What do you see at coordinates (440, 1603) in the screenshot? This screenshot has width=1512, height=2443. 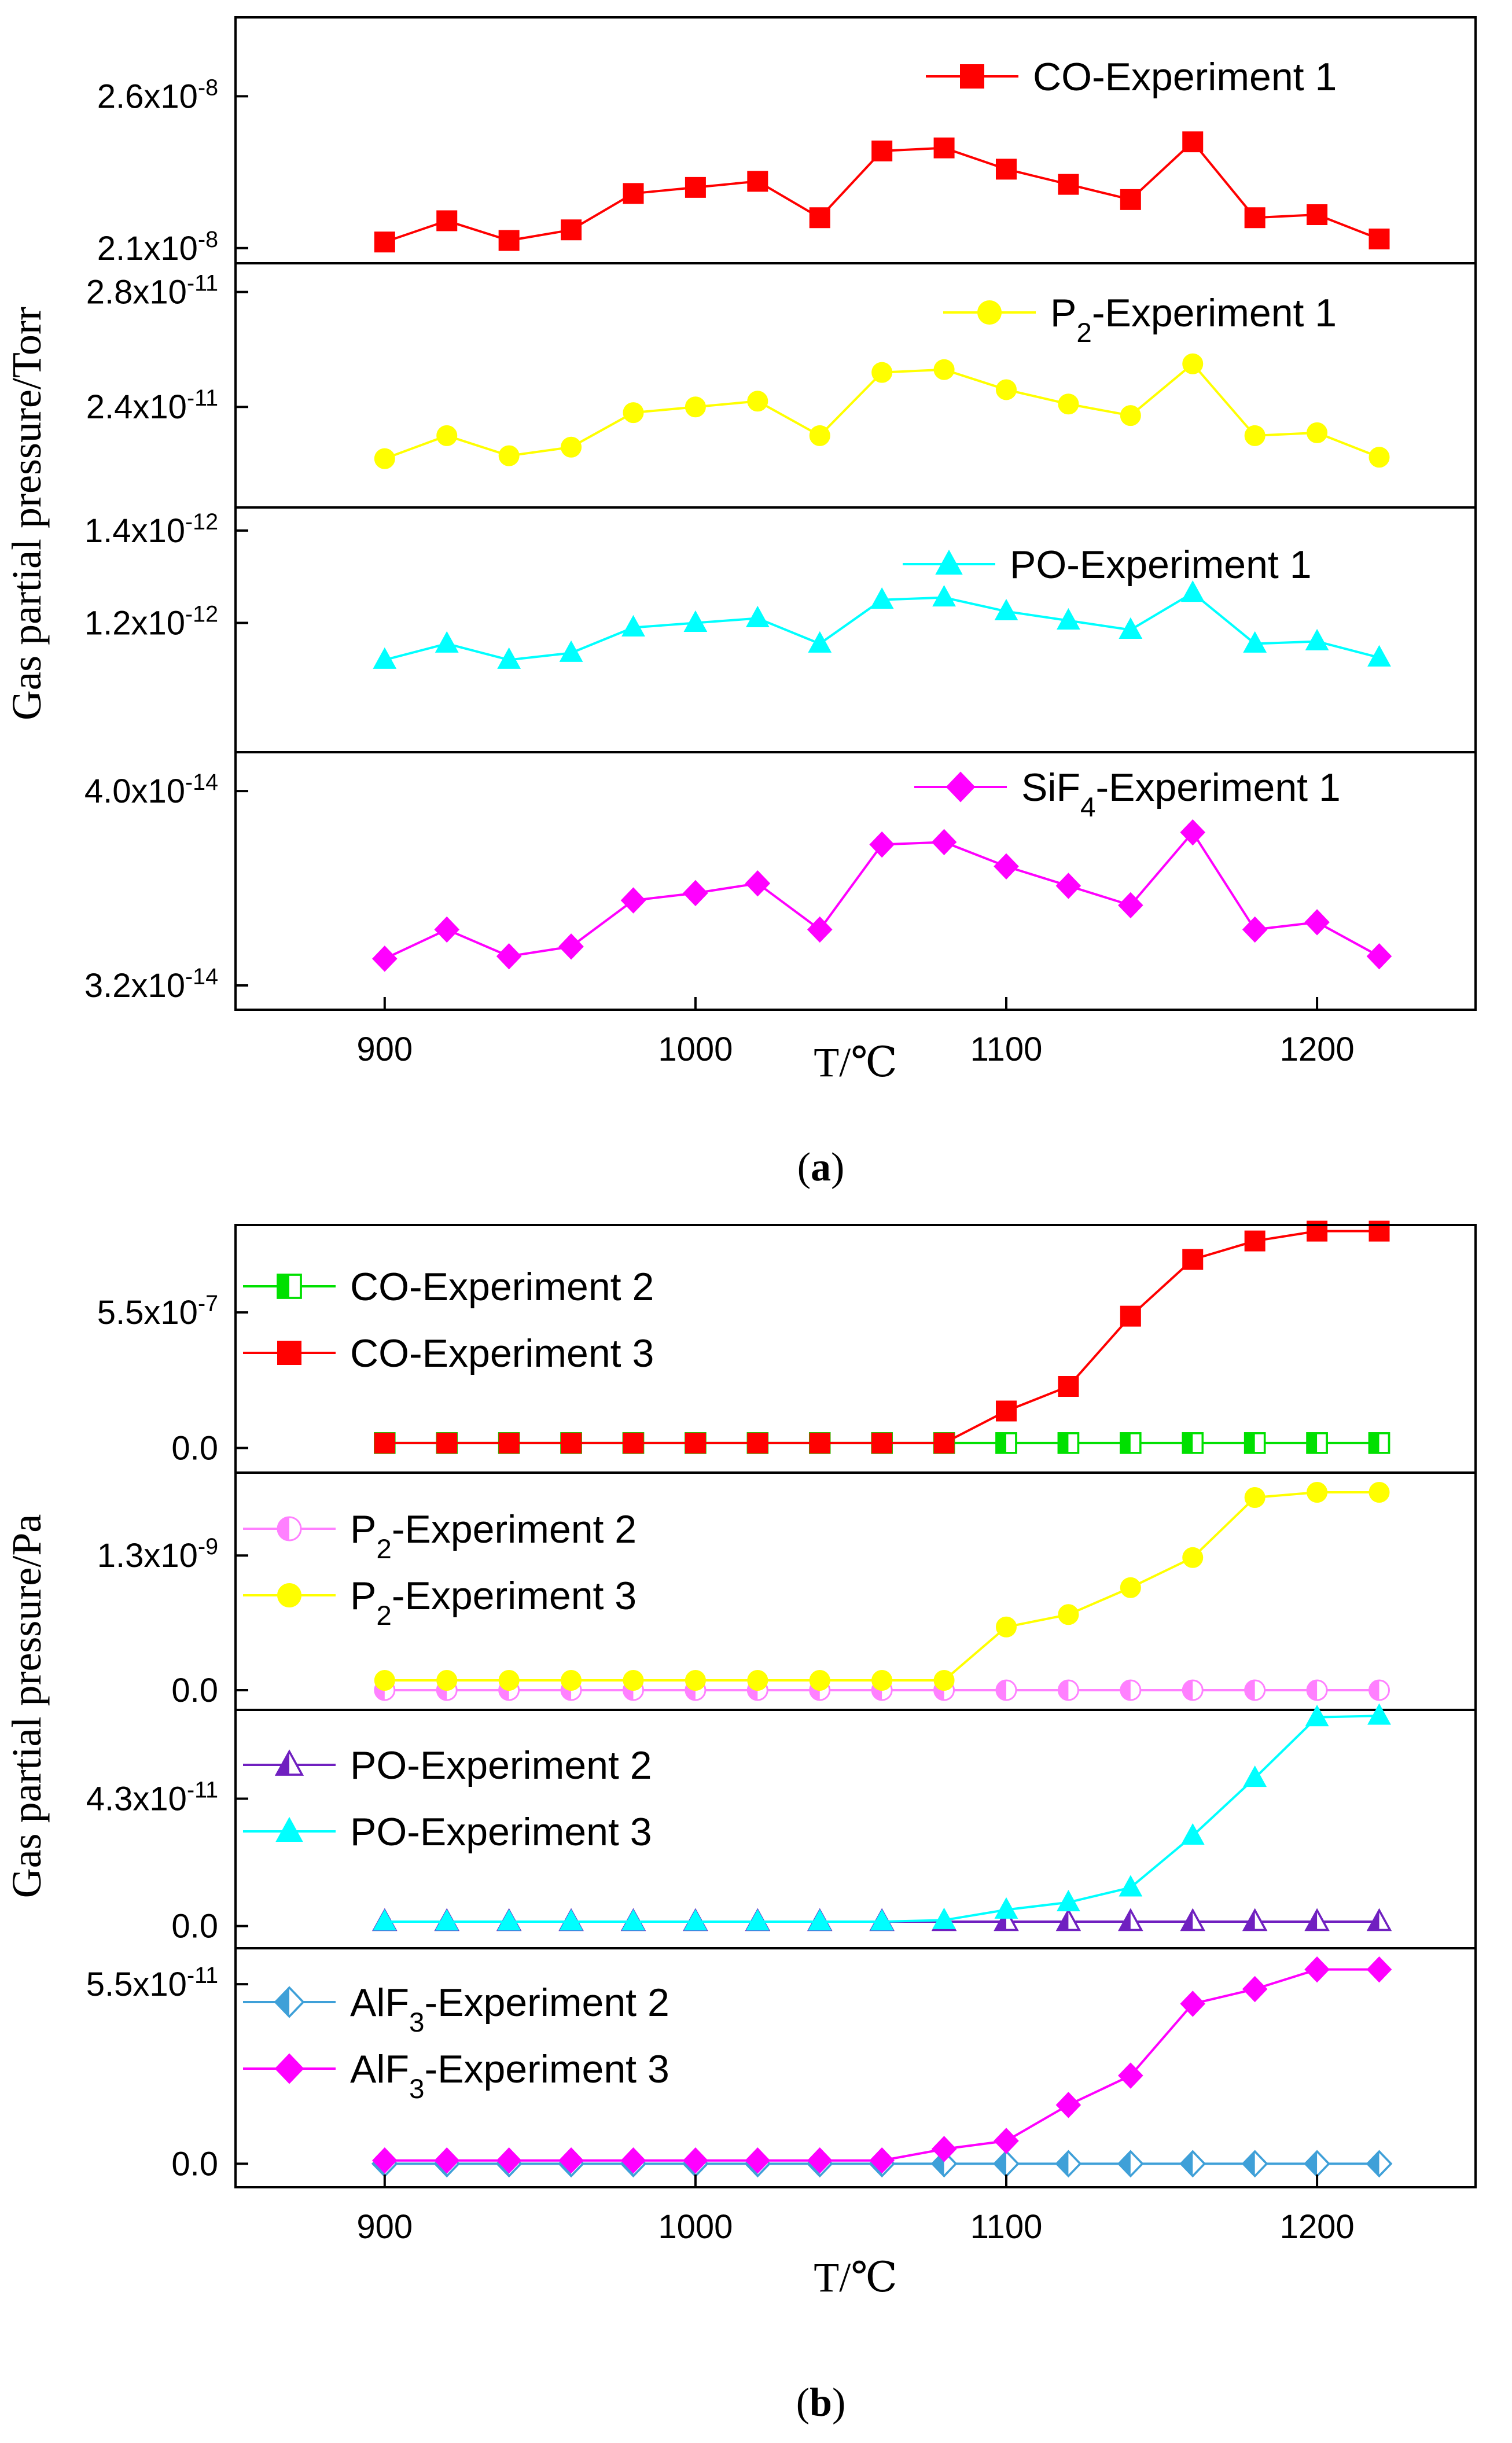 I see `legend-entry: P2-Experiment 3` at bounding box center [440, 1603].